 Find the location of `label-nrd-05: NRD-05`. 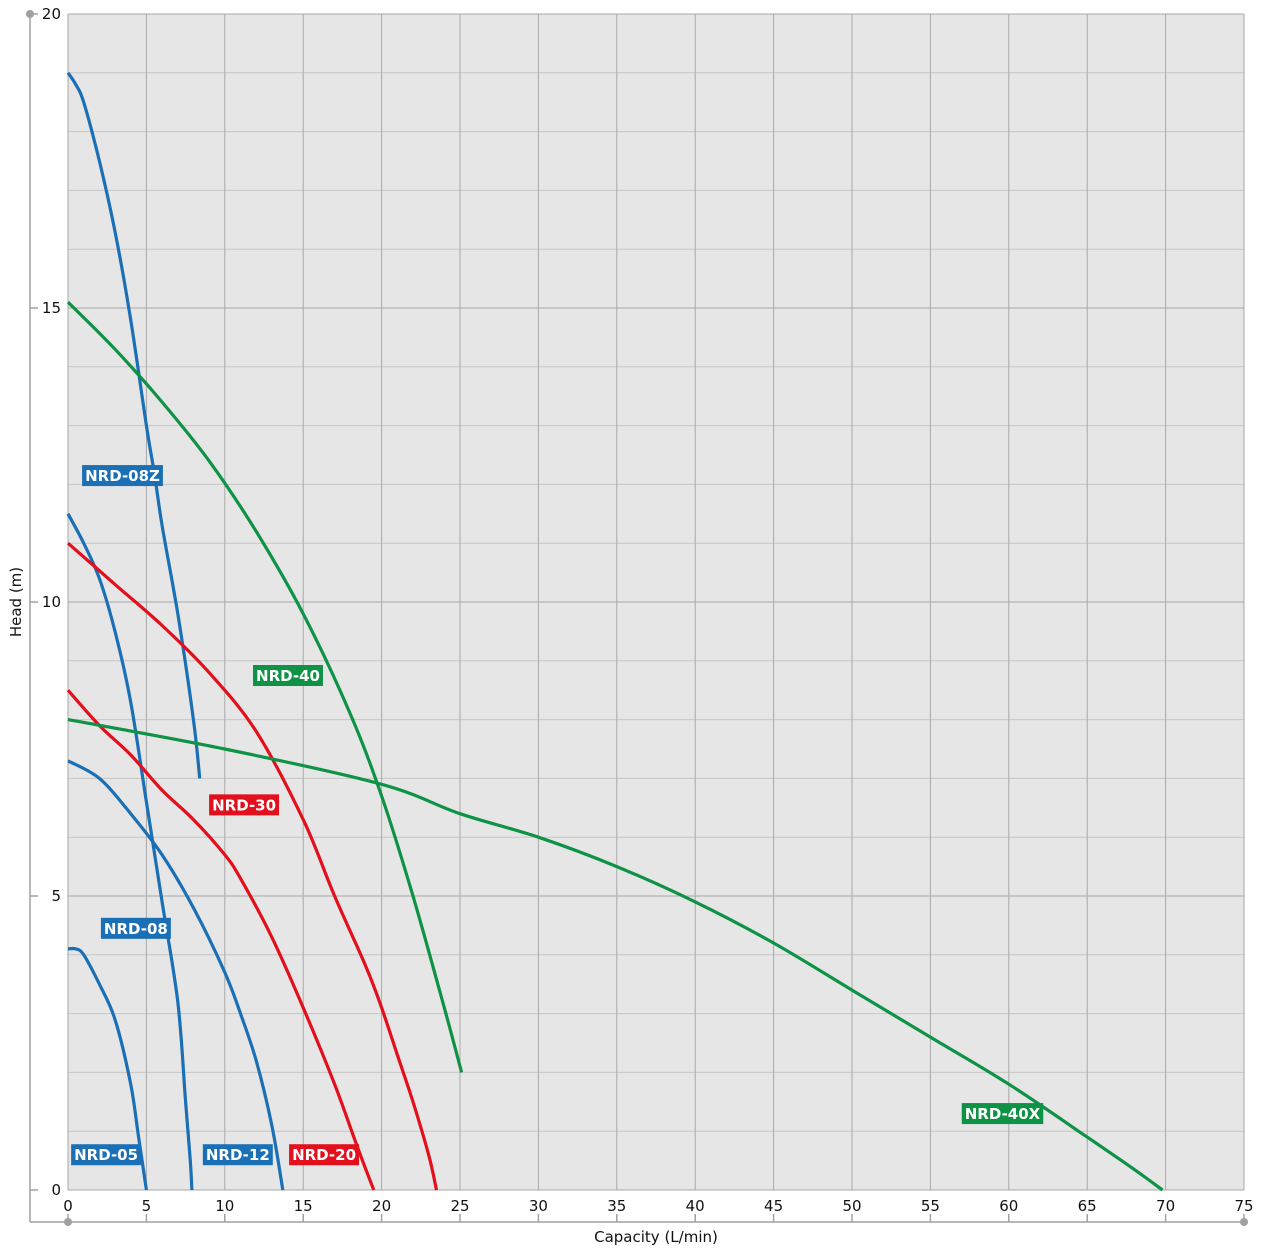

label-nrd-05: NRD-05 is located at coordinates (106, 1155).